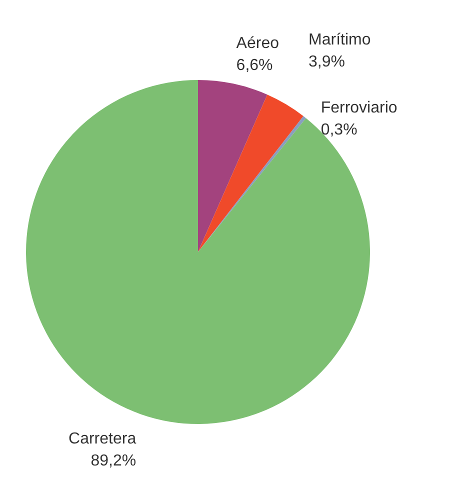 The width and height of the screenshot is (449, 496). Describe the element at coordinates (339, 130) in the screenshot. I see `data-label: 0,3%` at that location.